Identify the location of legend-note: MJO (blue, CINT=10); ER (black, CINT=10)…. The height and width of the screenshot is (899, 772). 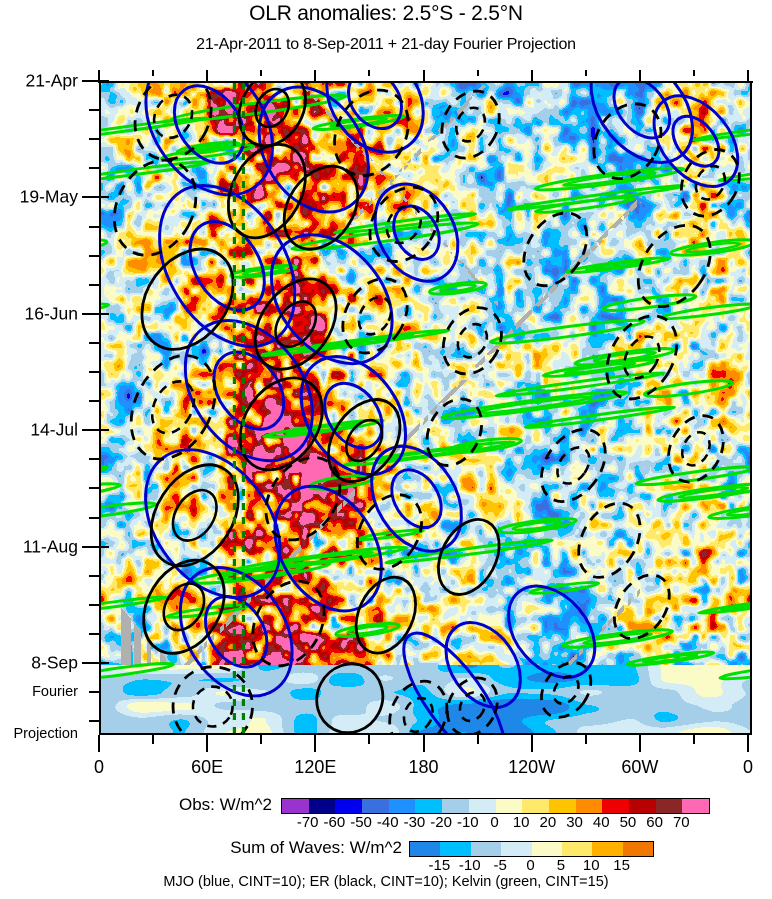
(386, 882).